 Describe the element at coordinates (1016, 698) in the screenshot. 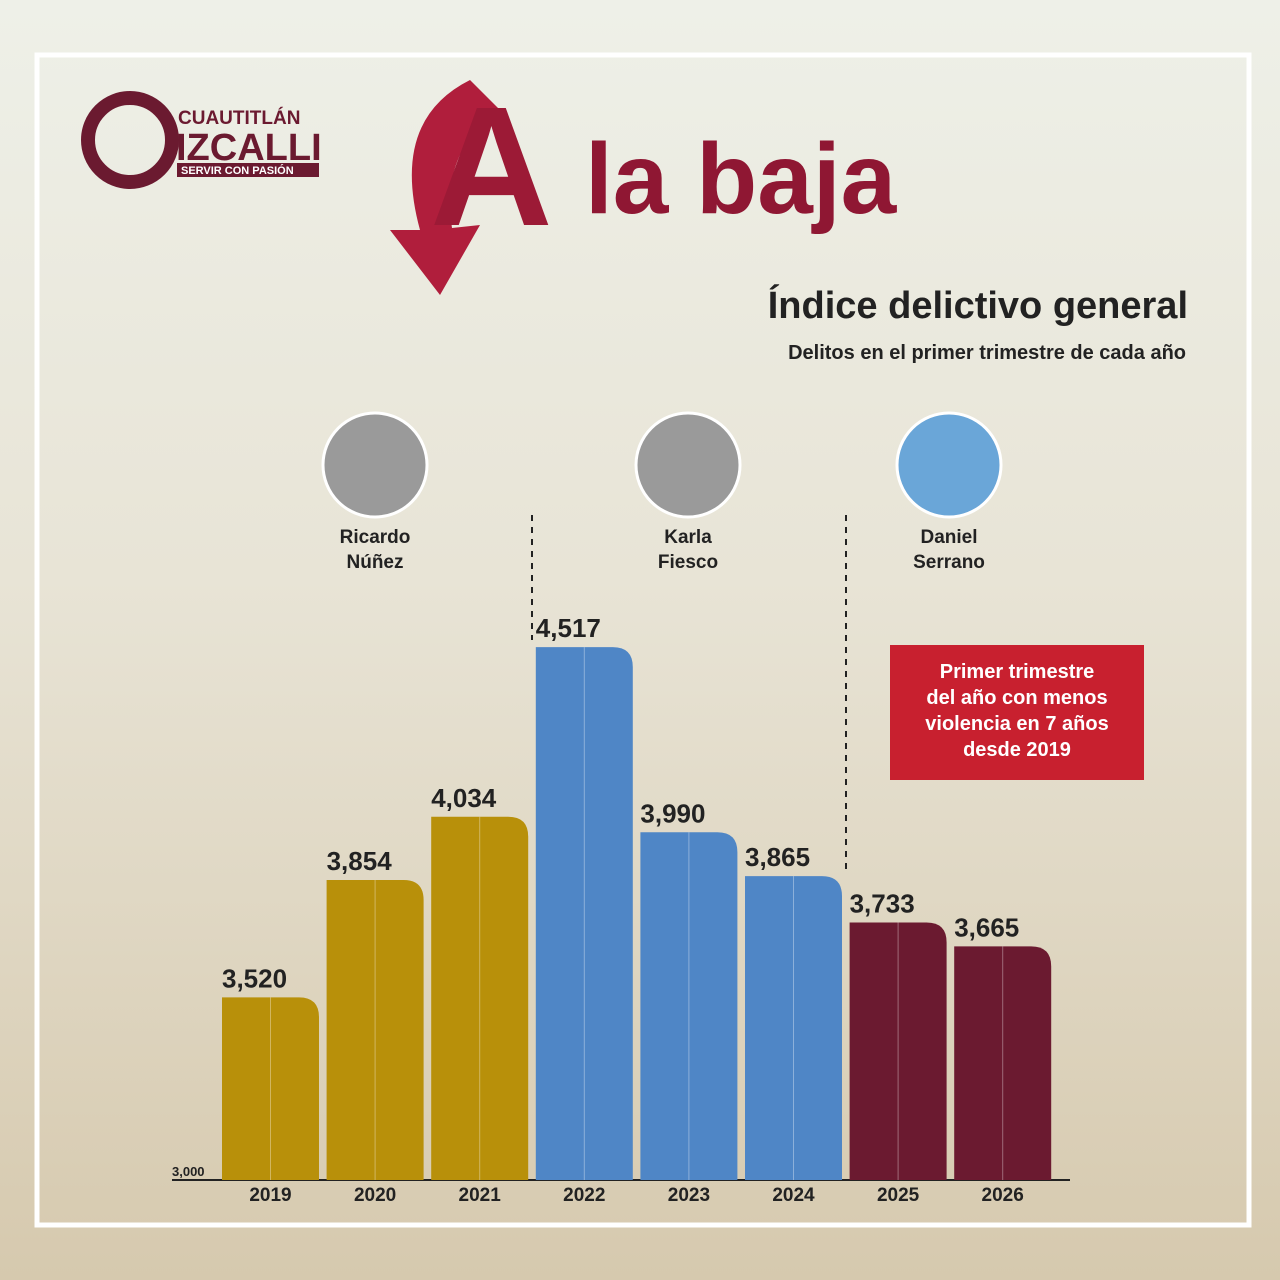

I see `callout-text: del año con menos` at that location.